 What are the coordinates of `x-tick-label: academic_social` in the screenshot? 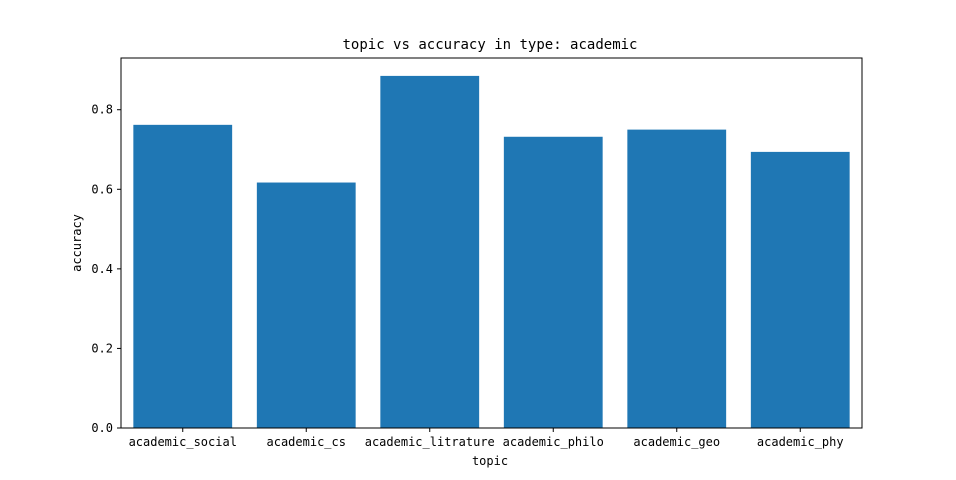 It's located at (183, 442).